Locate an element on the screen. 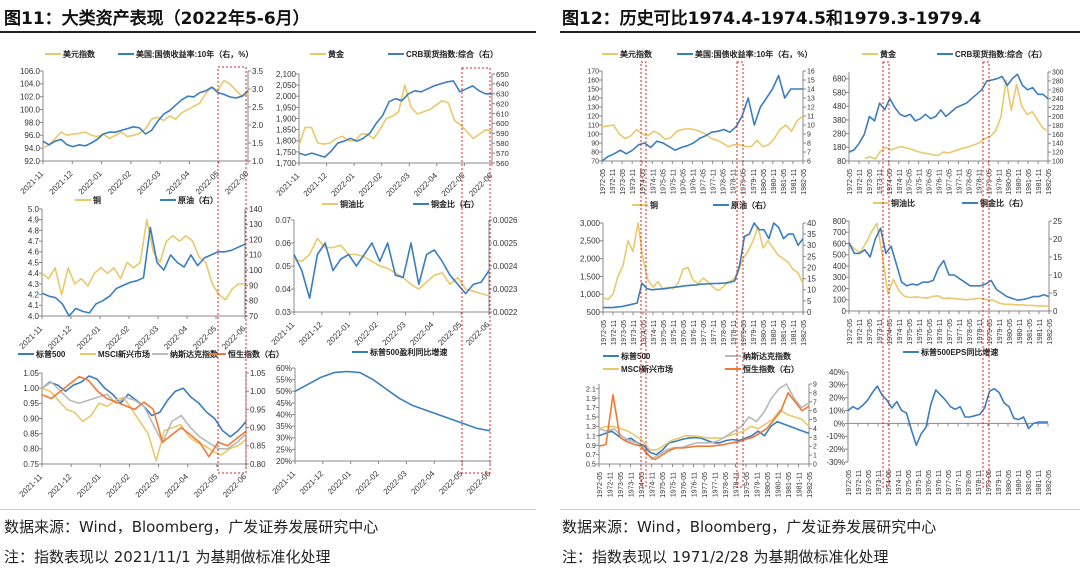 This screenshot has height=571, width=1080. y-tick-label: 1,950 is located at coordinates (286, 107).